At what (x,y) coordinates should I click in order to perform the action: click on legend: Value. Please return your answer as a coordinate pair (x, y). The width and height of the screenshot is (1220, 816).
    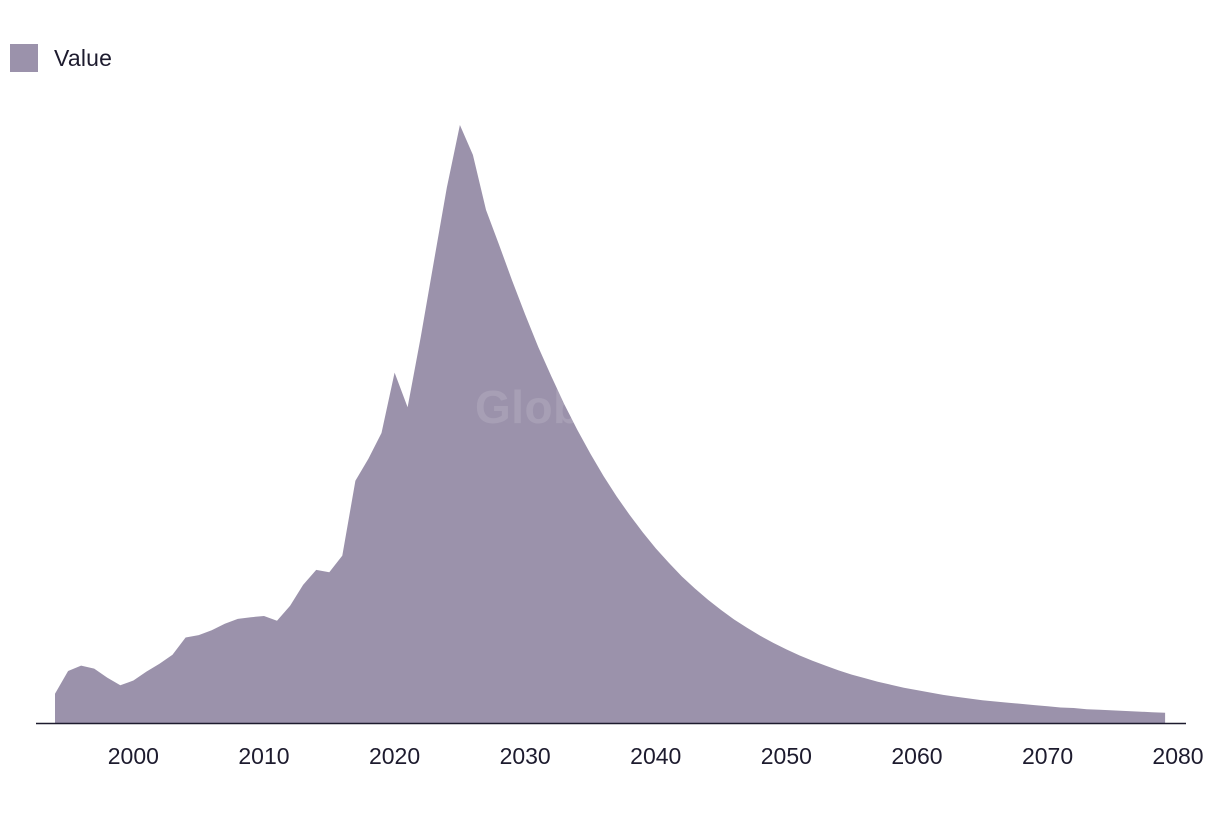
    Looking at the image, I should click on (61, 58).